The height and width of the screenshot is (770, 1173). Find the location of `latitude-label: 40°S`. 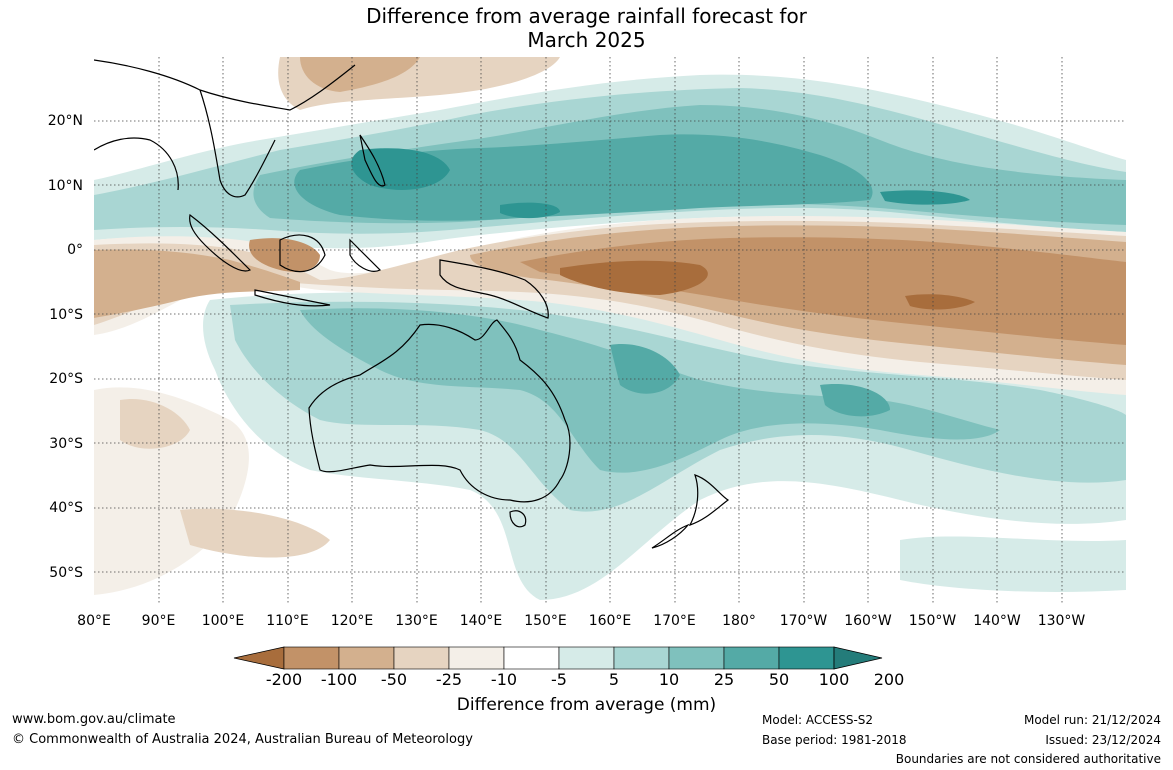

latitude-label: 40°S is located at coordinates (66, 508).